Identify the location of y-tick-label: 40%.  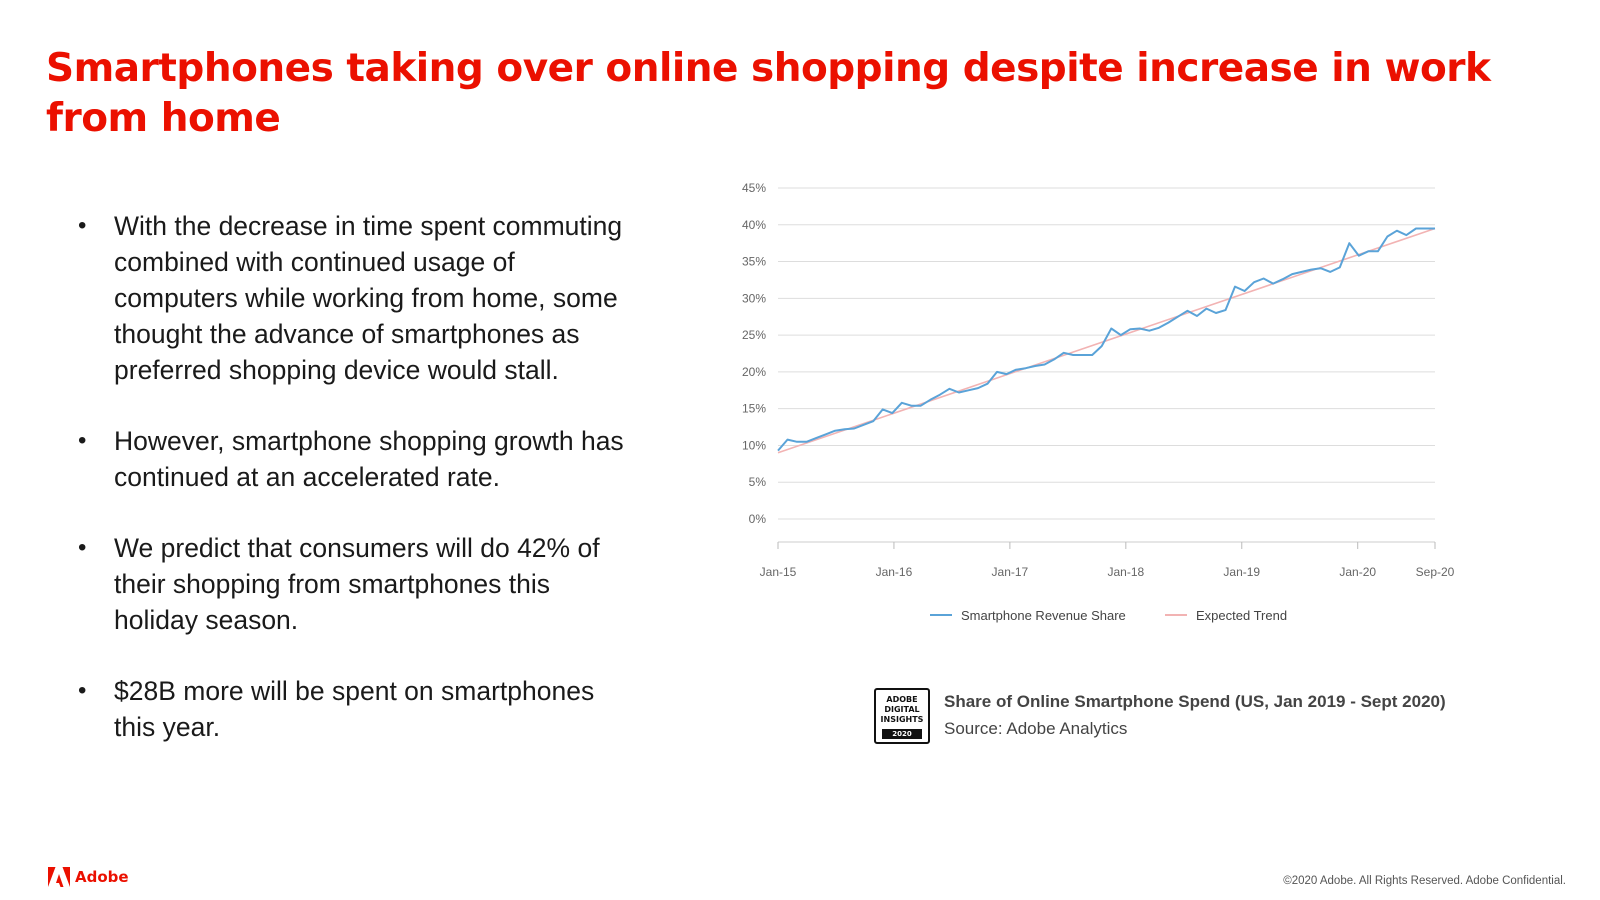
(754, 225).